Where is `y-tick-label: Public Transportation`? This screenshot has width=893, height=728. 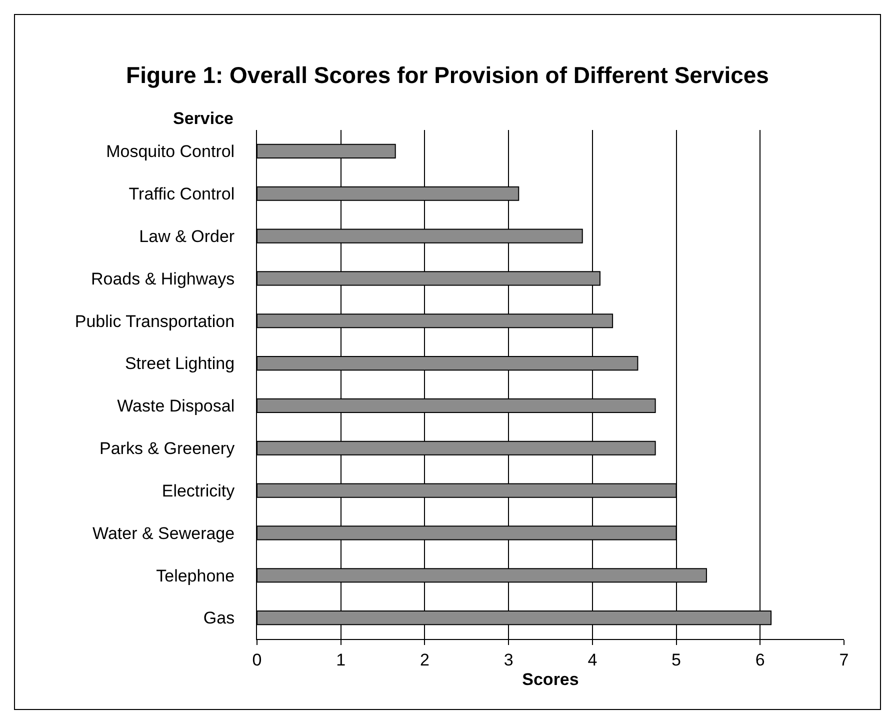 y-tick-label: Public Transportation is located at coordinates (154, 321).